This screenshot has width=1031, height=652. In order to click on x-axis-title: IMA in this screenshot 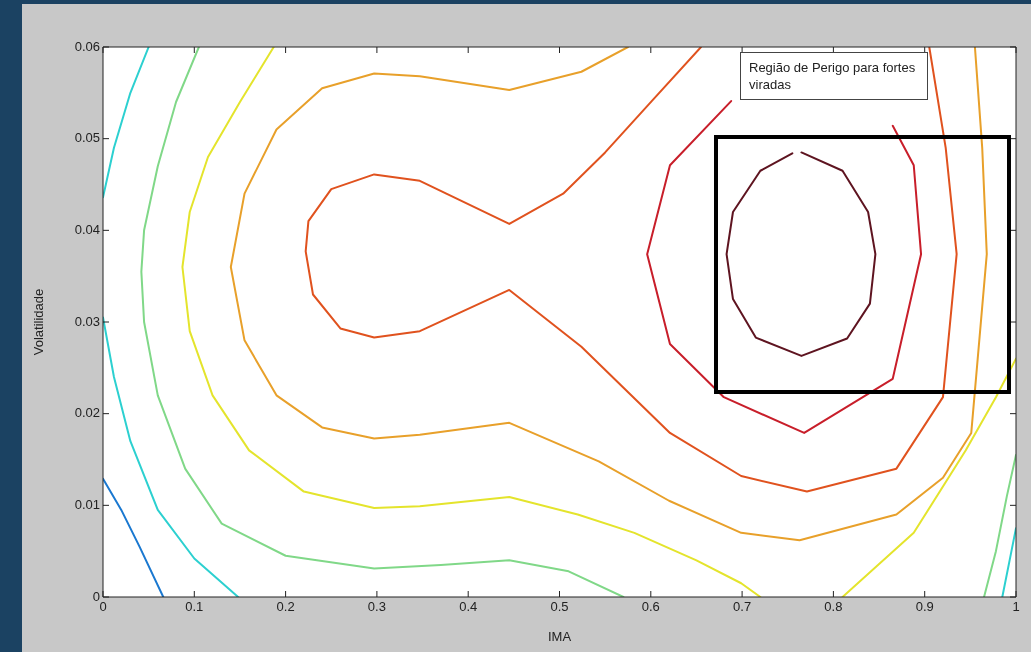, I will do `click(559, 636)`.